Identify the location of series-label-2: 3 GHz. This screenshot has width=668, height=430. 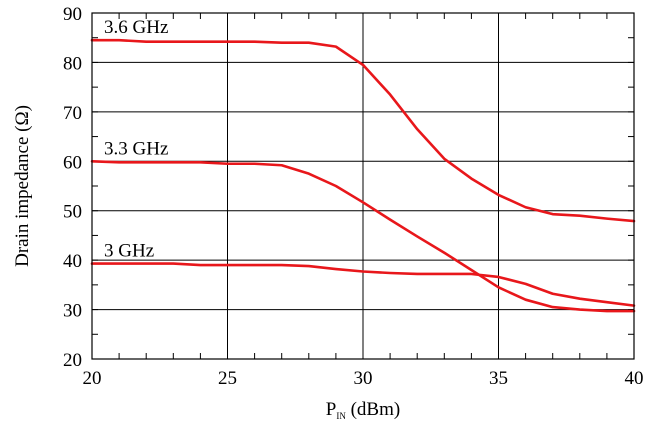
(129, 251).